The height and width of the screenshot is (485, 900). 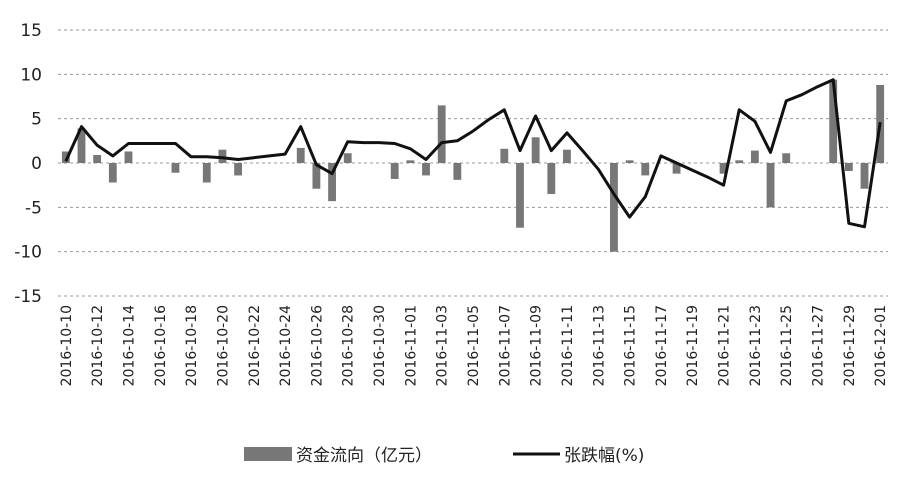 I want to click on x-tick-label: 2016-11-13, so click(x=599, y=345).